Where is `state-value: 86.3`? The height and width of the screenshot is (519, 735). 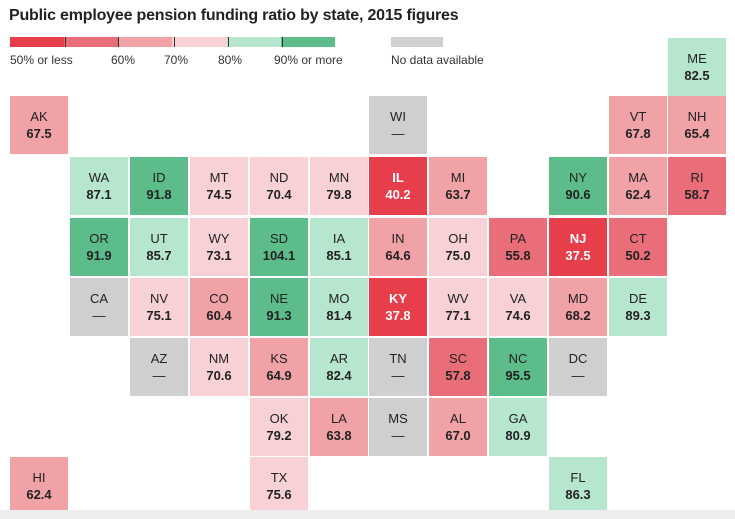
state-value: 86.3 is located at coordinates (578, 494).